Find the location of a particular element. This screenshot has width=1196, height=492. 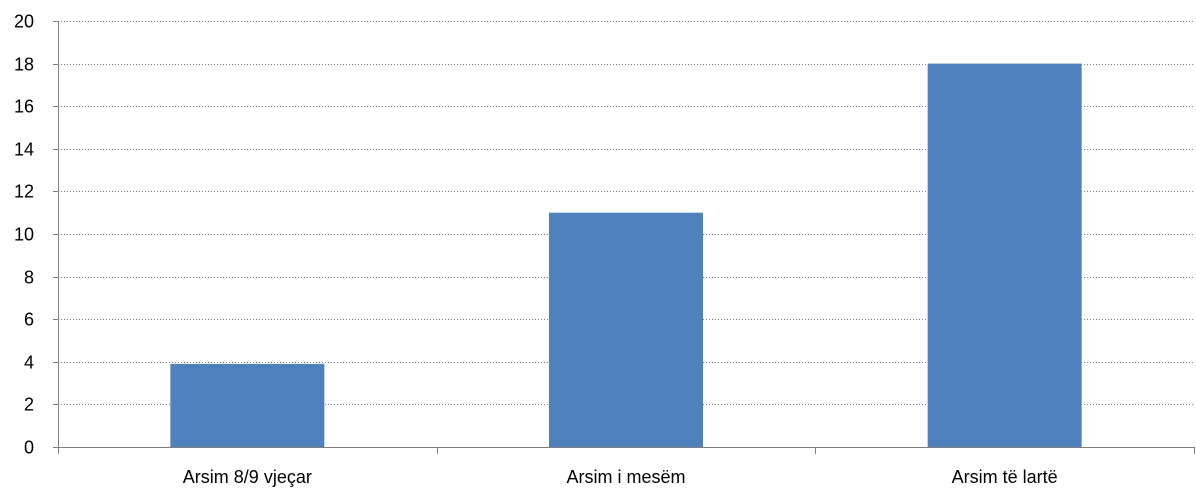

y-tick-label-2: 2 is located at coordinates (29, 405).